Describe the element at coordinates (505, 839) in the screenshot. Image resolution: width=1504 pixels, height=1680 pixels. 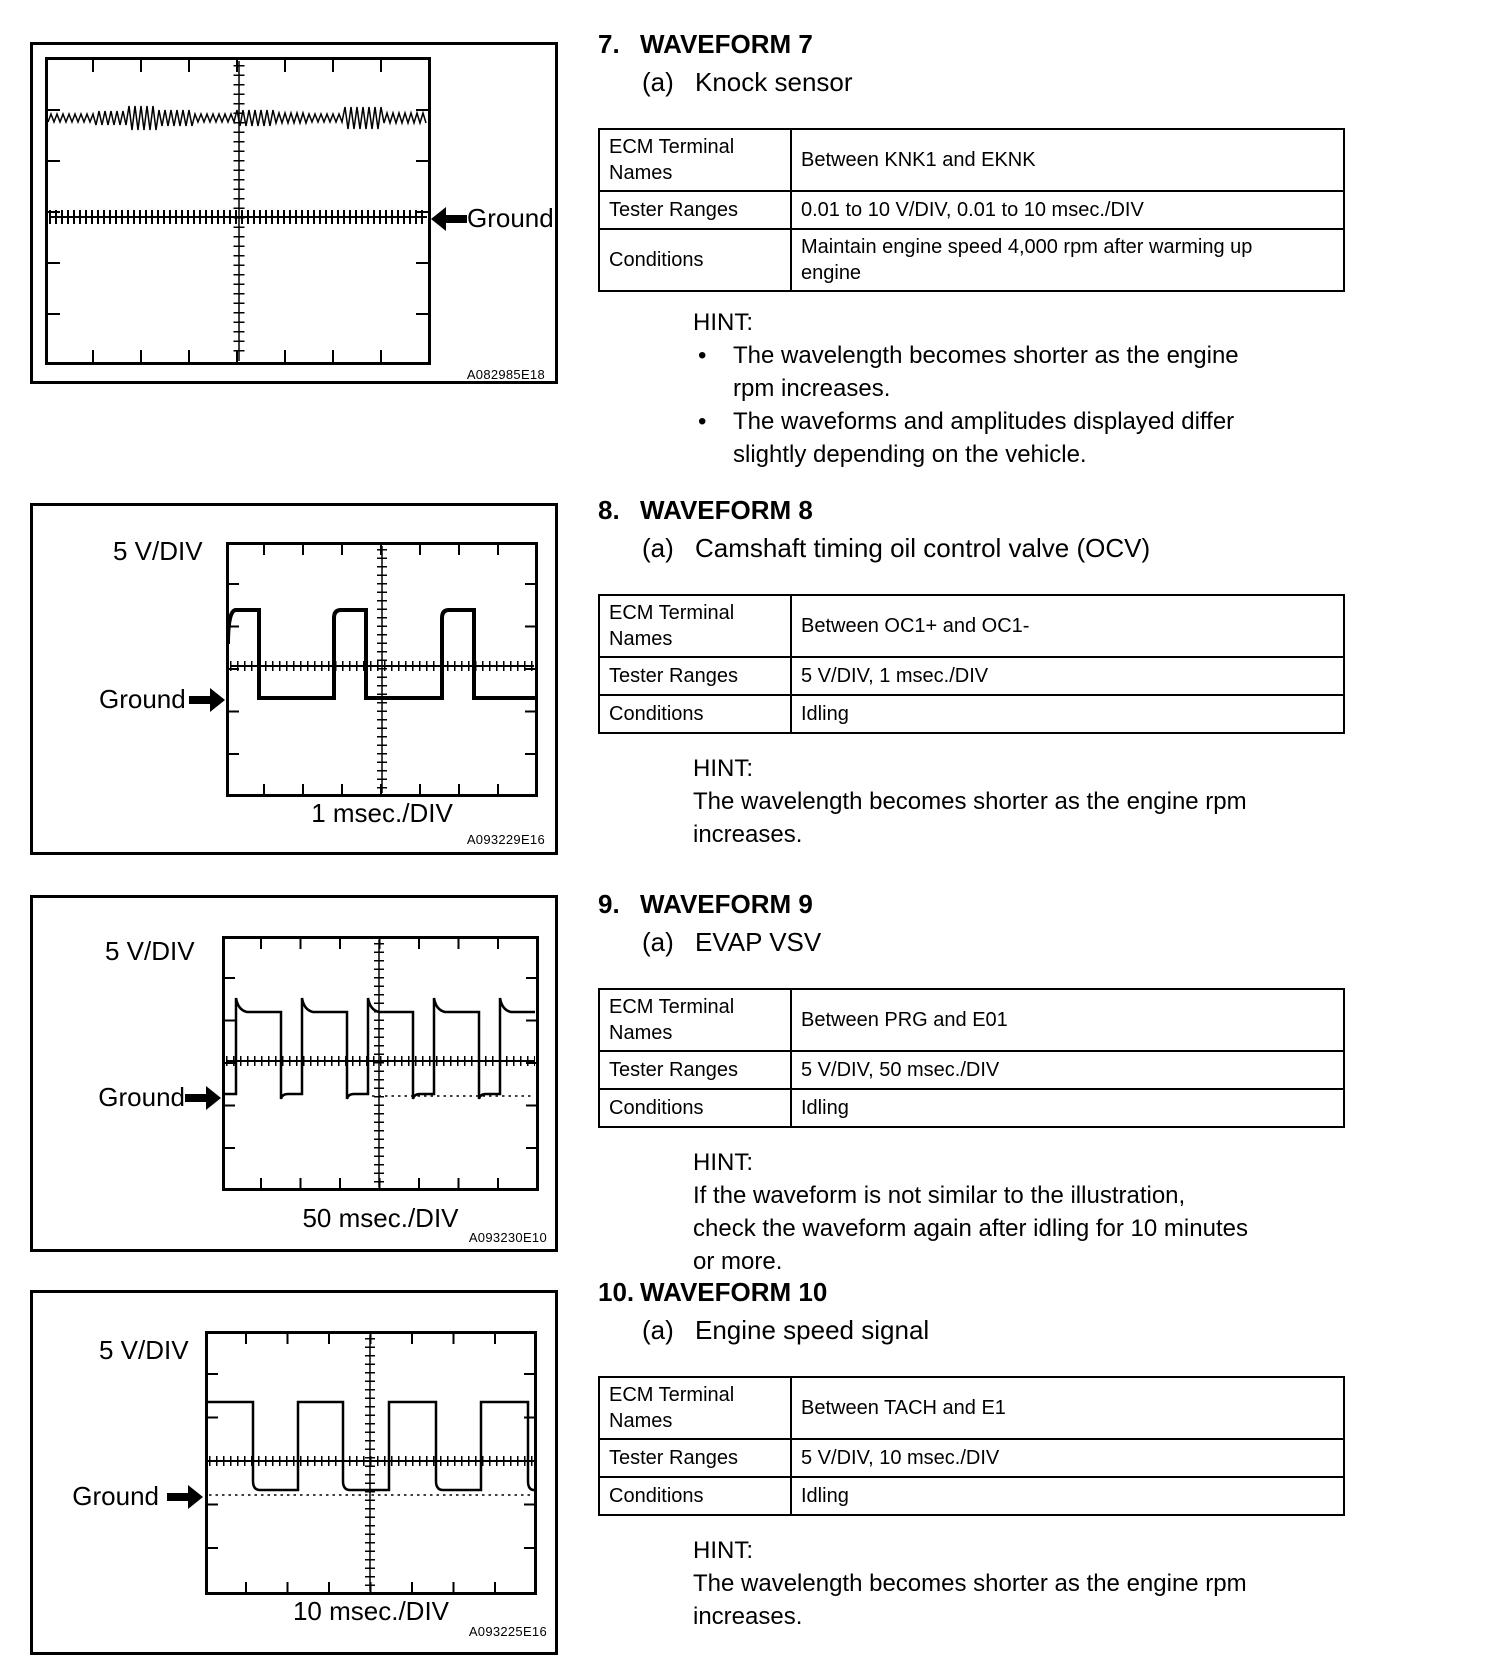
I see `figure-code: A093229E16` at that location.